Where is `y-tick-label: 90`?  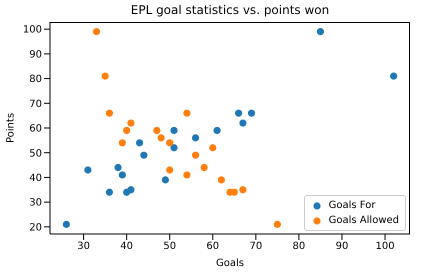 y-tick-label: 90 is located at coordinates (35, 54).